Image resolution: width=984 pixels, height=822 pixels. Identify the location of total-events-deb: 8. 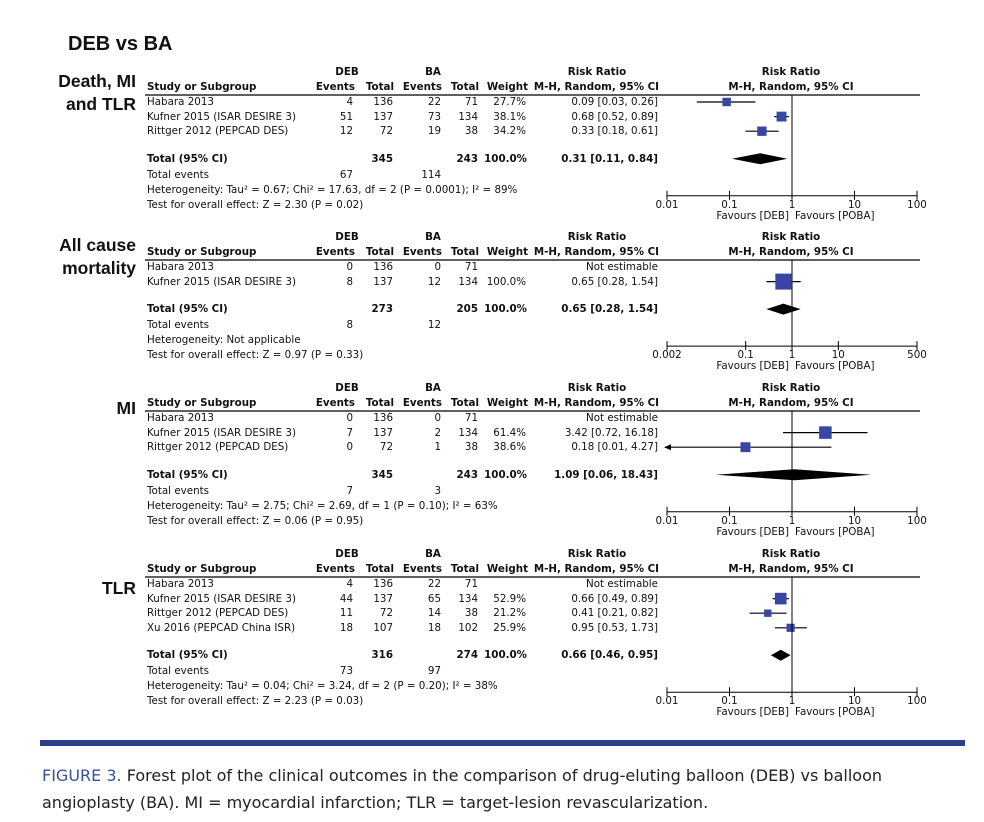
(349, 325).